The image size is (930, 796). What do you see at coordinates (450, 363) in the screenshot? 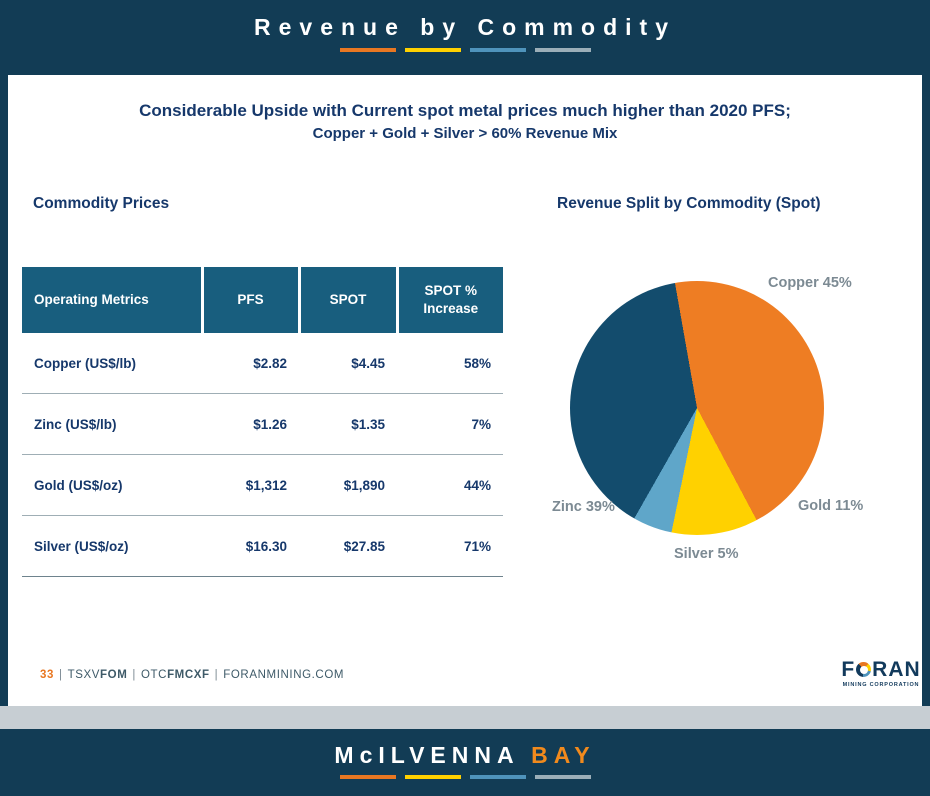
I see `increase-cell: 58%` at bounding box center [450, 363].